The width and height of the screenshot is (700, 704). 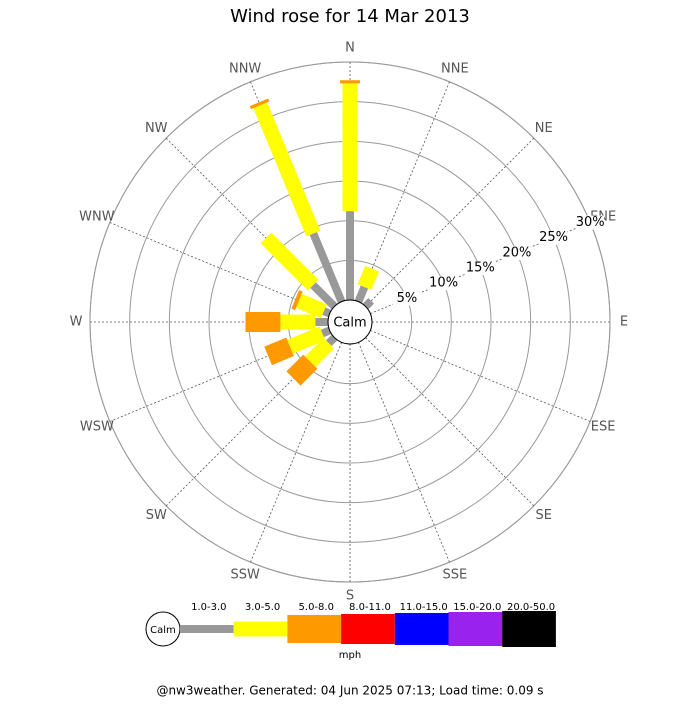 I want to click on legend-calm-label: Calm, so click(x=163, y=630).